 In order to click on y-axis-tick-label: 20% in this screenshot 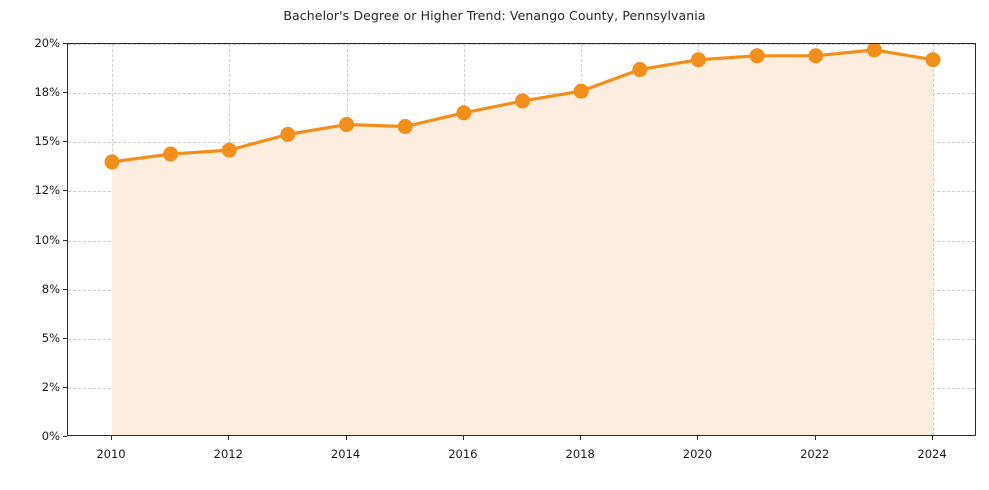, I will do `click(47, 43)`.